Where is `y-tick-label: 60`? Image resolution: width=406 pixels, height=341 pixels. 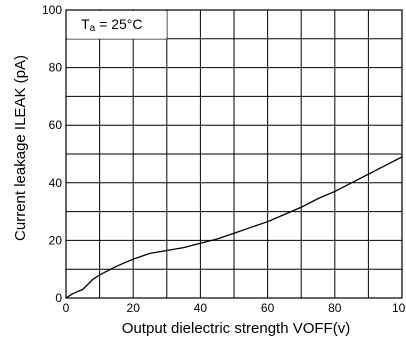
y-tick-label: 60 is located at coordinates (56, 125).